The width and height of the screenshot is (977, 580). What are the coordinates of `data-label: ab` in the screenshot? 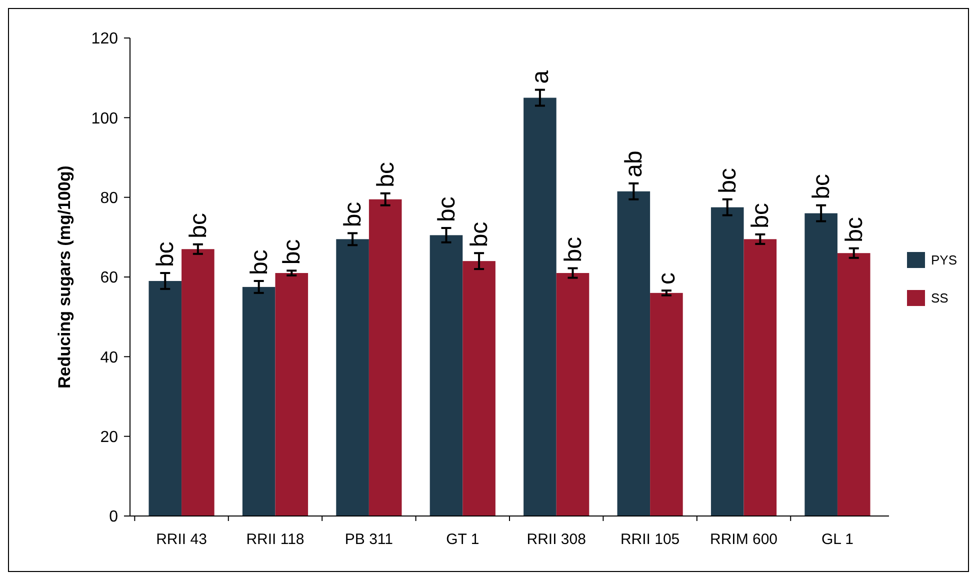 It's located at (634, 164).